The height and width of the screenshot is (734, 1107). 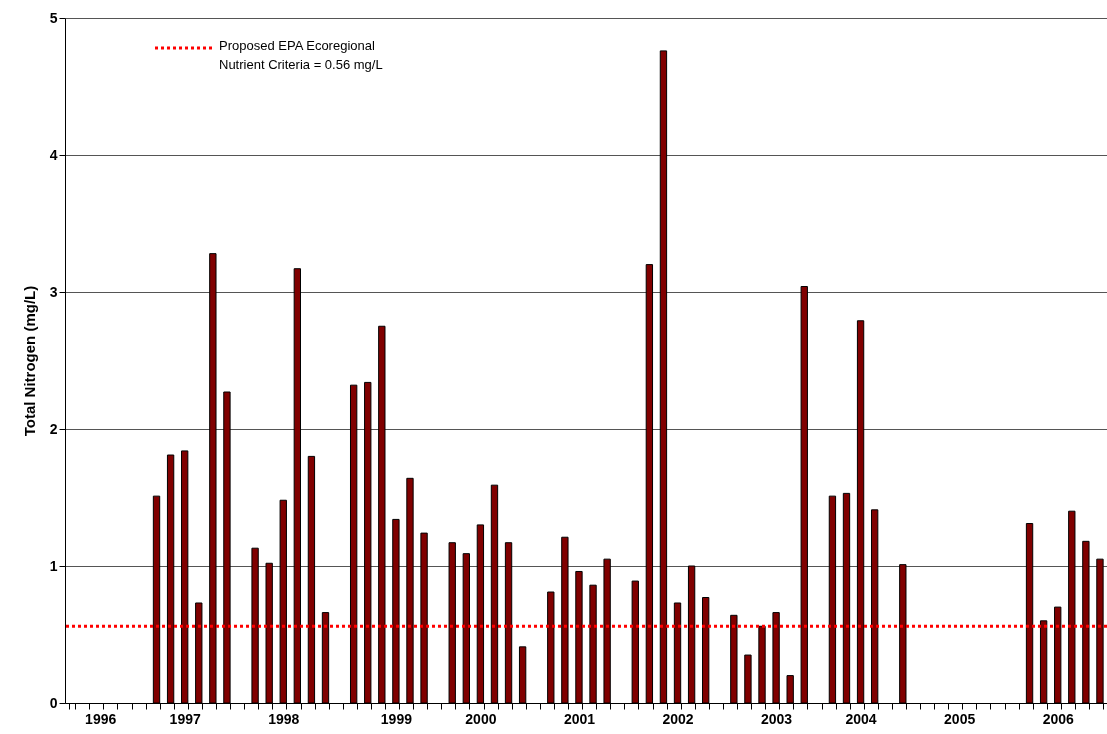 What do you see at coordinates (861, 718) in the screenshot?
I see `x-tick-label: 2004` at bounding box center [861, 718].